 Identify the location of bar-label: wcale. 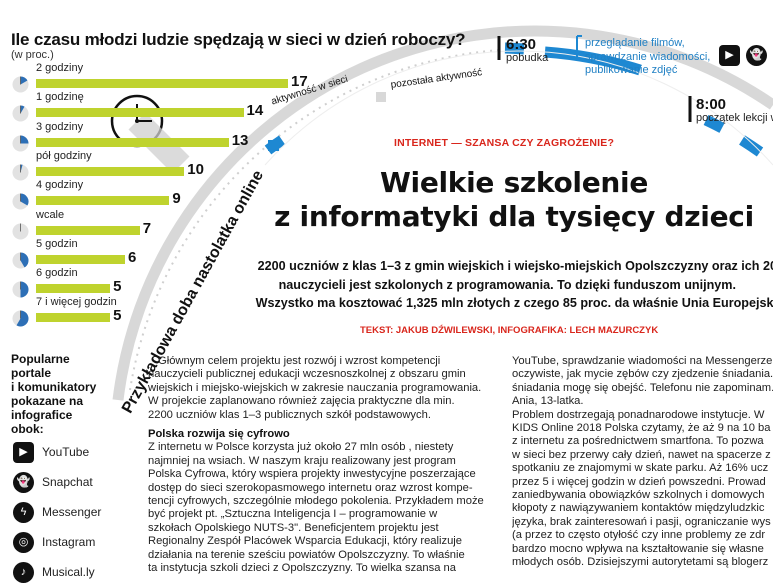
(50, 214).